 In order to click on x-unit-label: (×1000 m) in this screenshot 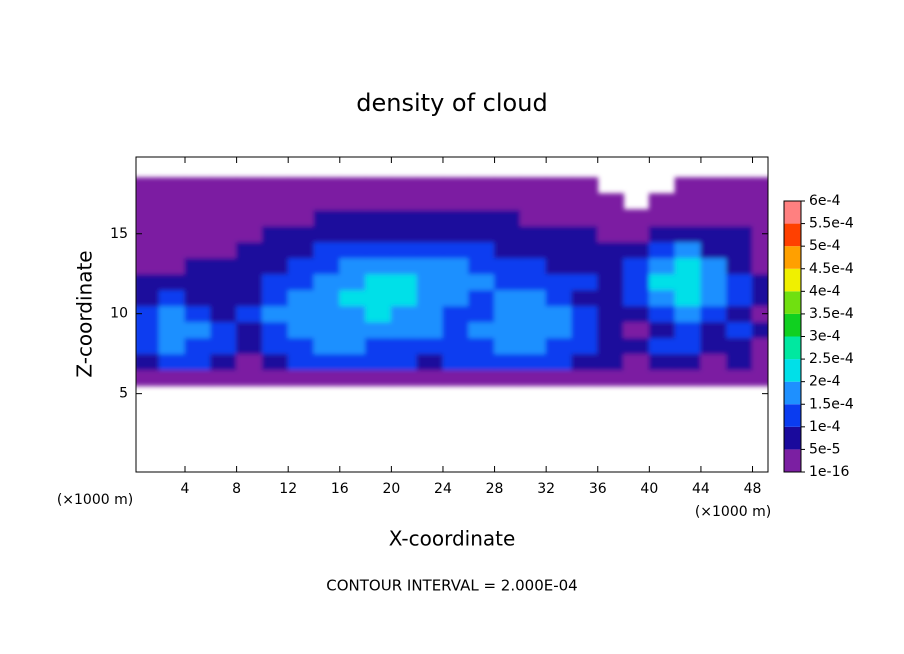, I will do `click(733, 512)`.